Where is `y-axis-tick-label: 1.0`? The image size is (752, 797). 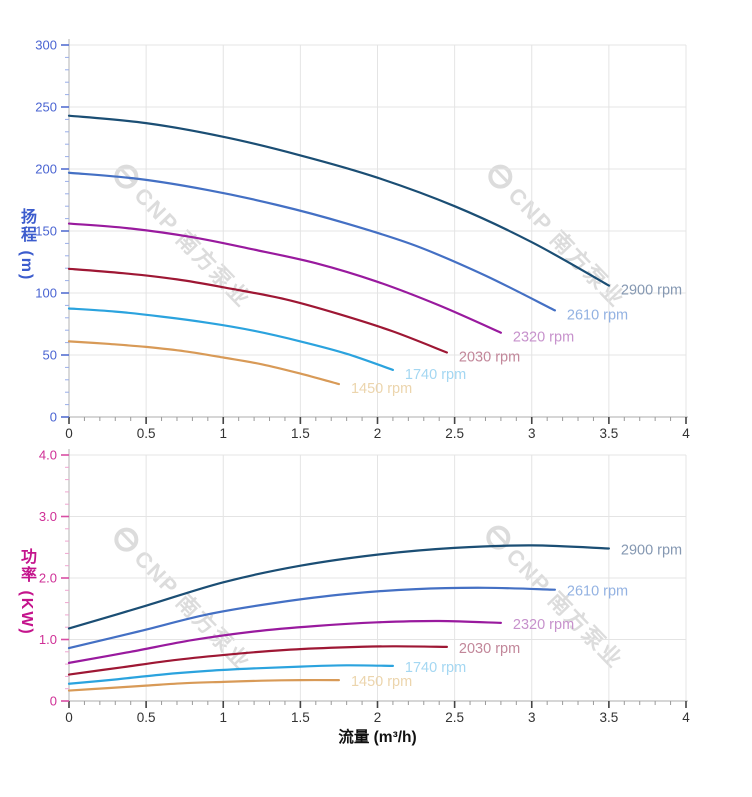 y-axis-tick-label: 1.0 is located at coordinates (48, 639).